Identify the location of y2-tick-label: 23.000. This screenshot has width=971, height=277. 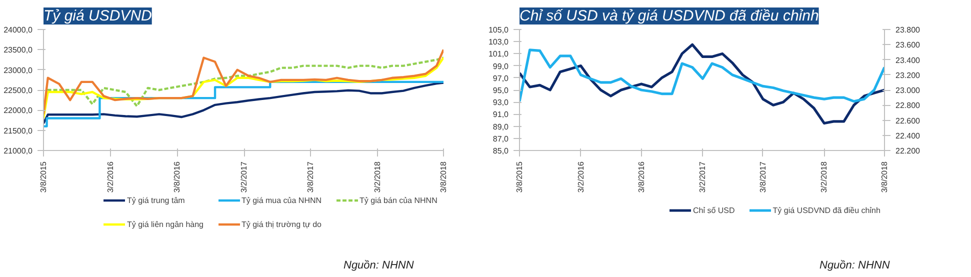
(908, 90).